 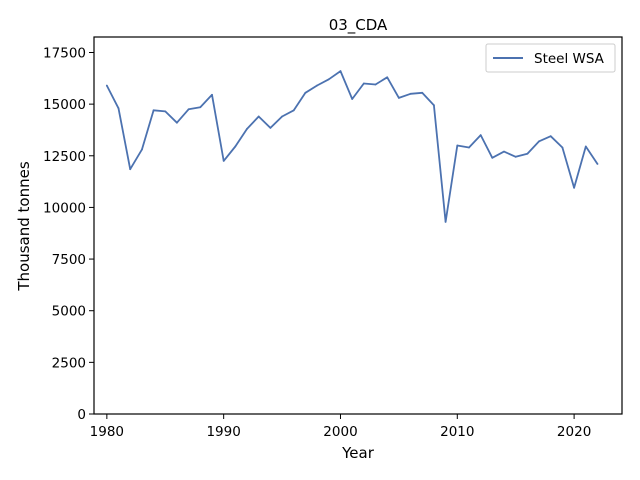 What do you see at coordinates (358, 453) in the screenshot?
I see `x-axis-label: Year` at bounding box center [358, 453].